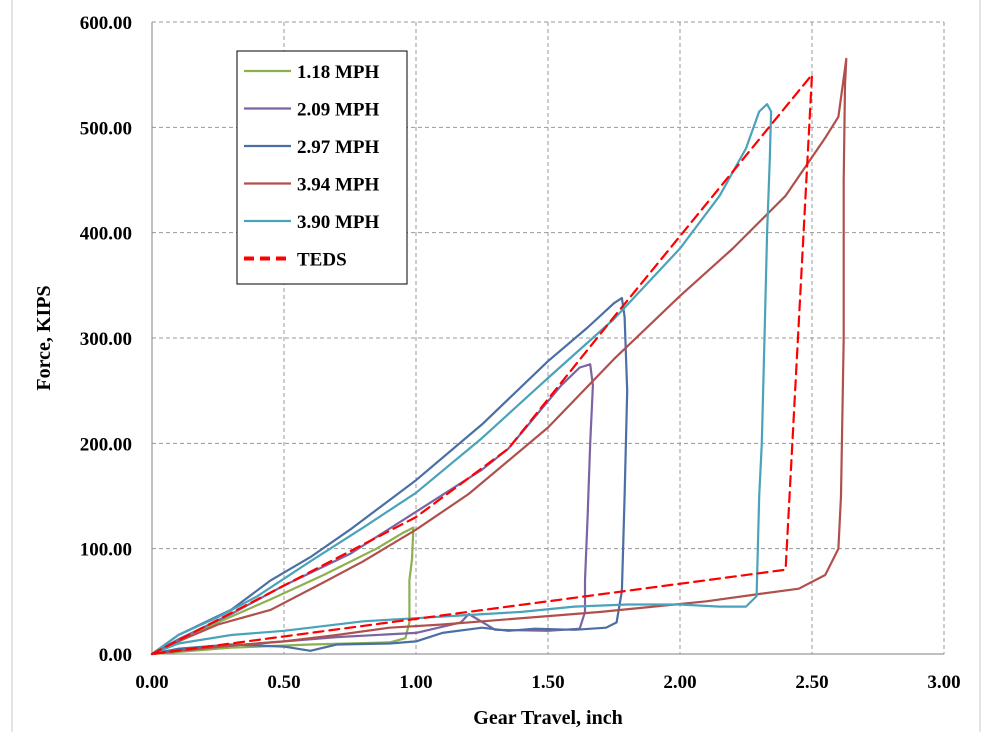 The image size is (981, 732). Describe the element at coordinates (338, 222) in the screenshot. I see `legend-label: 3.90 MPH` at that location.